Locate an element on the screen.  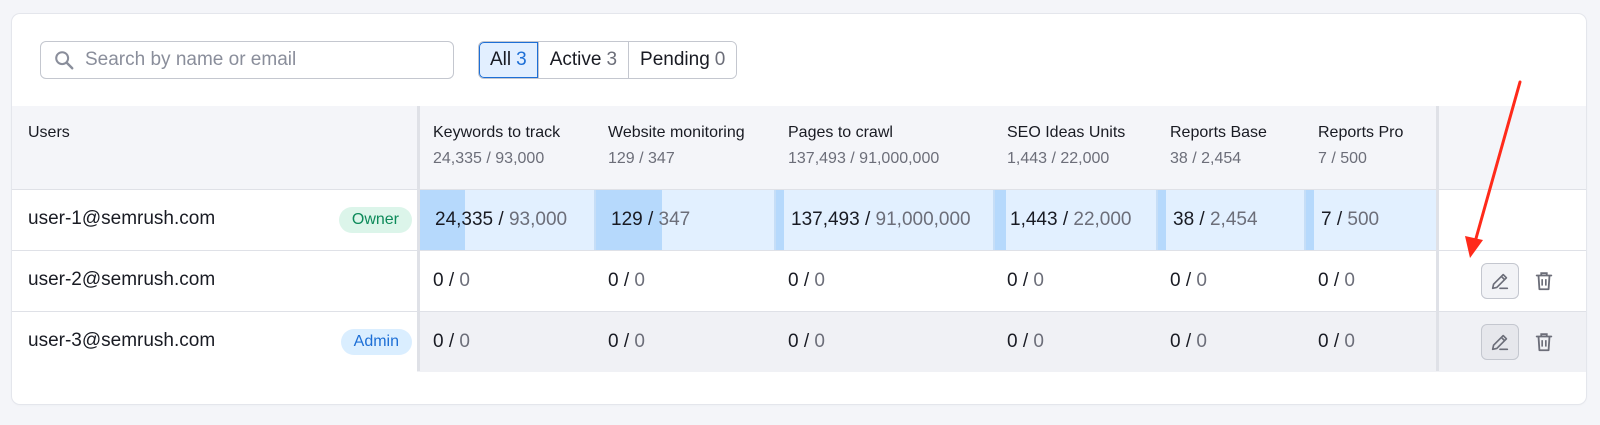
column-header-pages-to-crawl: Pages to crawl 137,493 / 91,000,000 is located at coordinates (863, 146).